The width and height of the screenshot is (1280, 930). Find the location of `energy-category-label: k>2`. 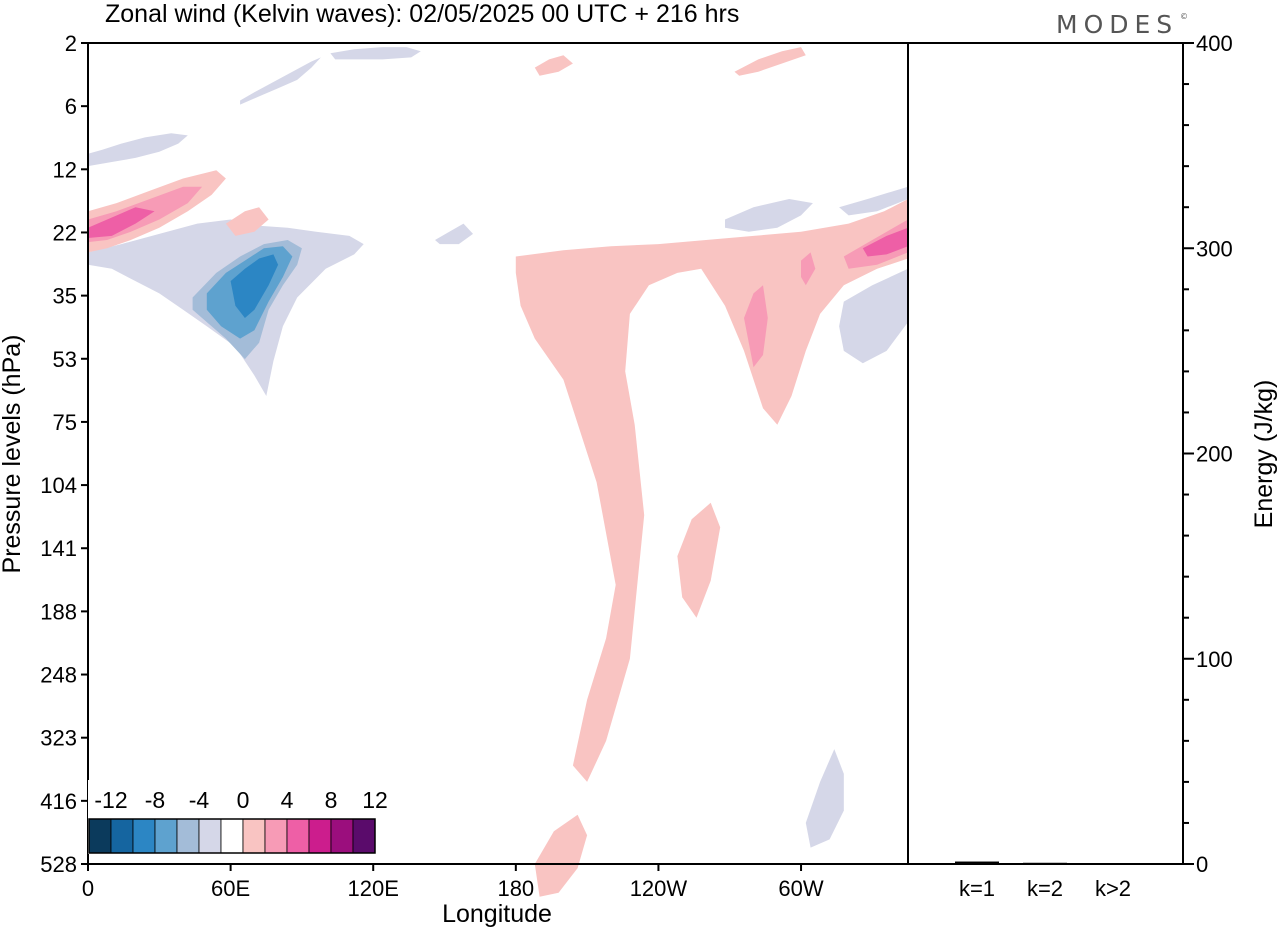

energy-category-label: k>2 is located at coordinates (1113, 888).